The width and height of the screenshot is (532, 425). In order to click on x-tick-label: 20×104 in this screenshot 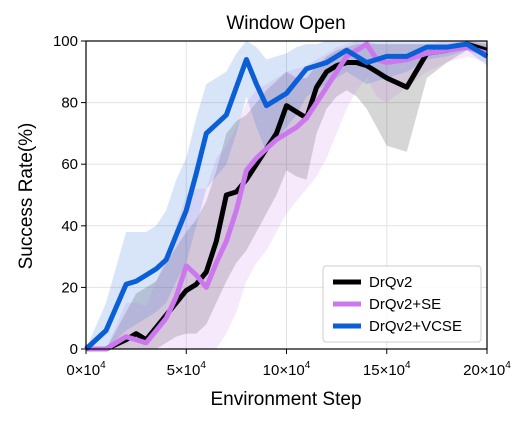, I will do `click(487, 369)`.